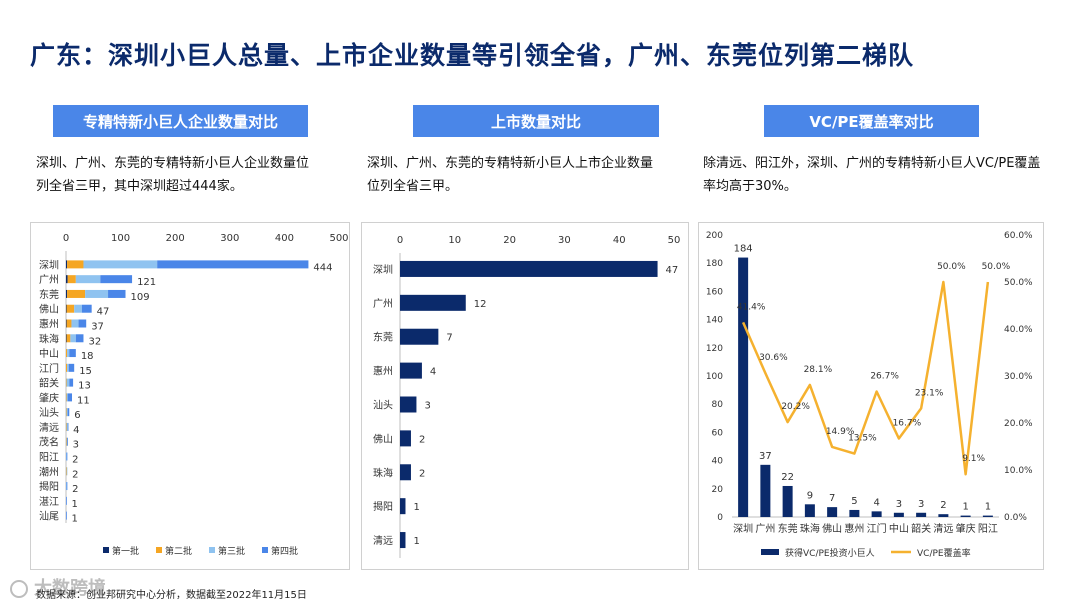 Image resolution: width=1080 pixels, height=608 pixels. What do you see at coordinates (672, 270) in the screenshot?
I see `data-label: 47` at bounding box center [672, 270].